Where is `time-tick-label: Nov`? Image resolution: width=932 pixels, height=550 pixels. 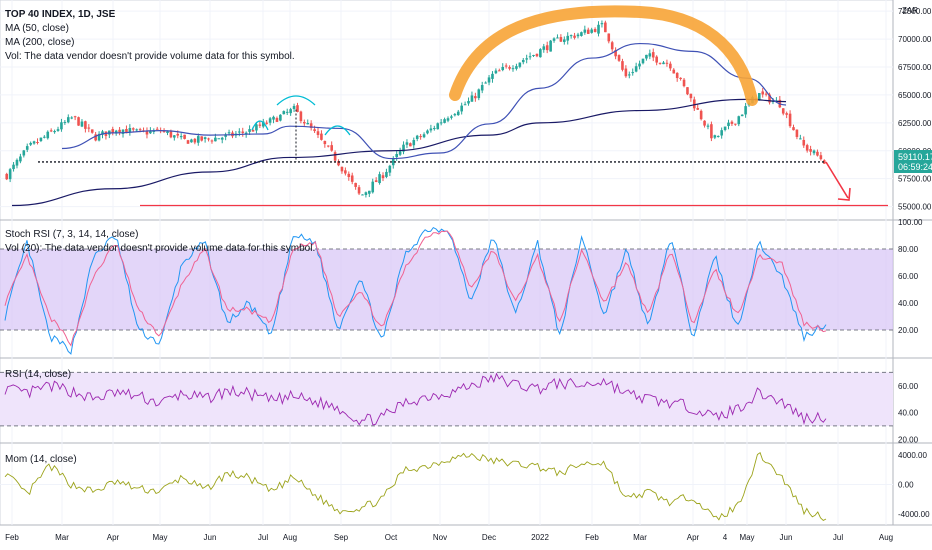 time-tick-label: Nov is located at coordinates (440, 537).